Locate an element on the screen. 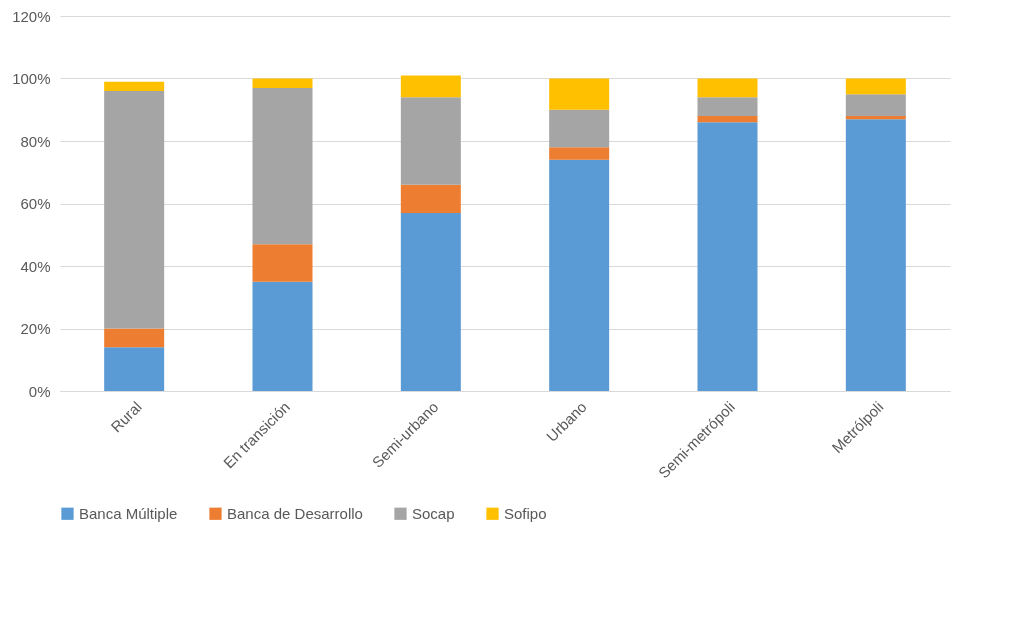  legend-label: Banca Múltiple is located at coordinates (128, 513).